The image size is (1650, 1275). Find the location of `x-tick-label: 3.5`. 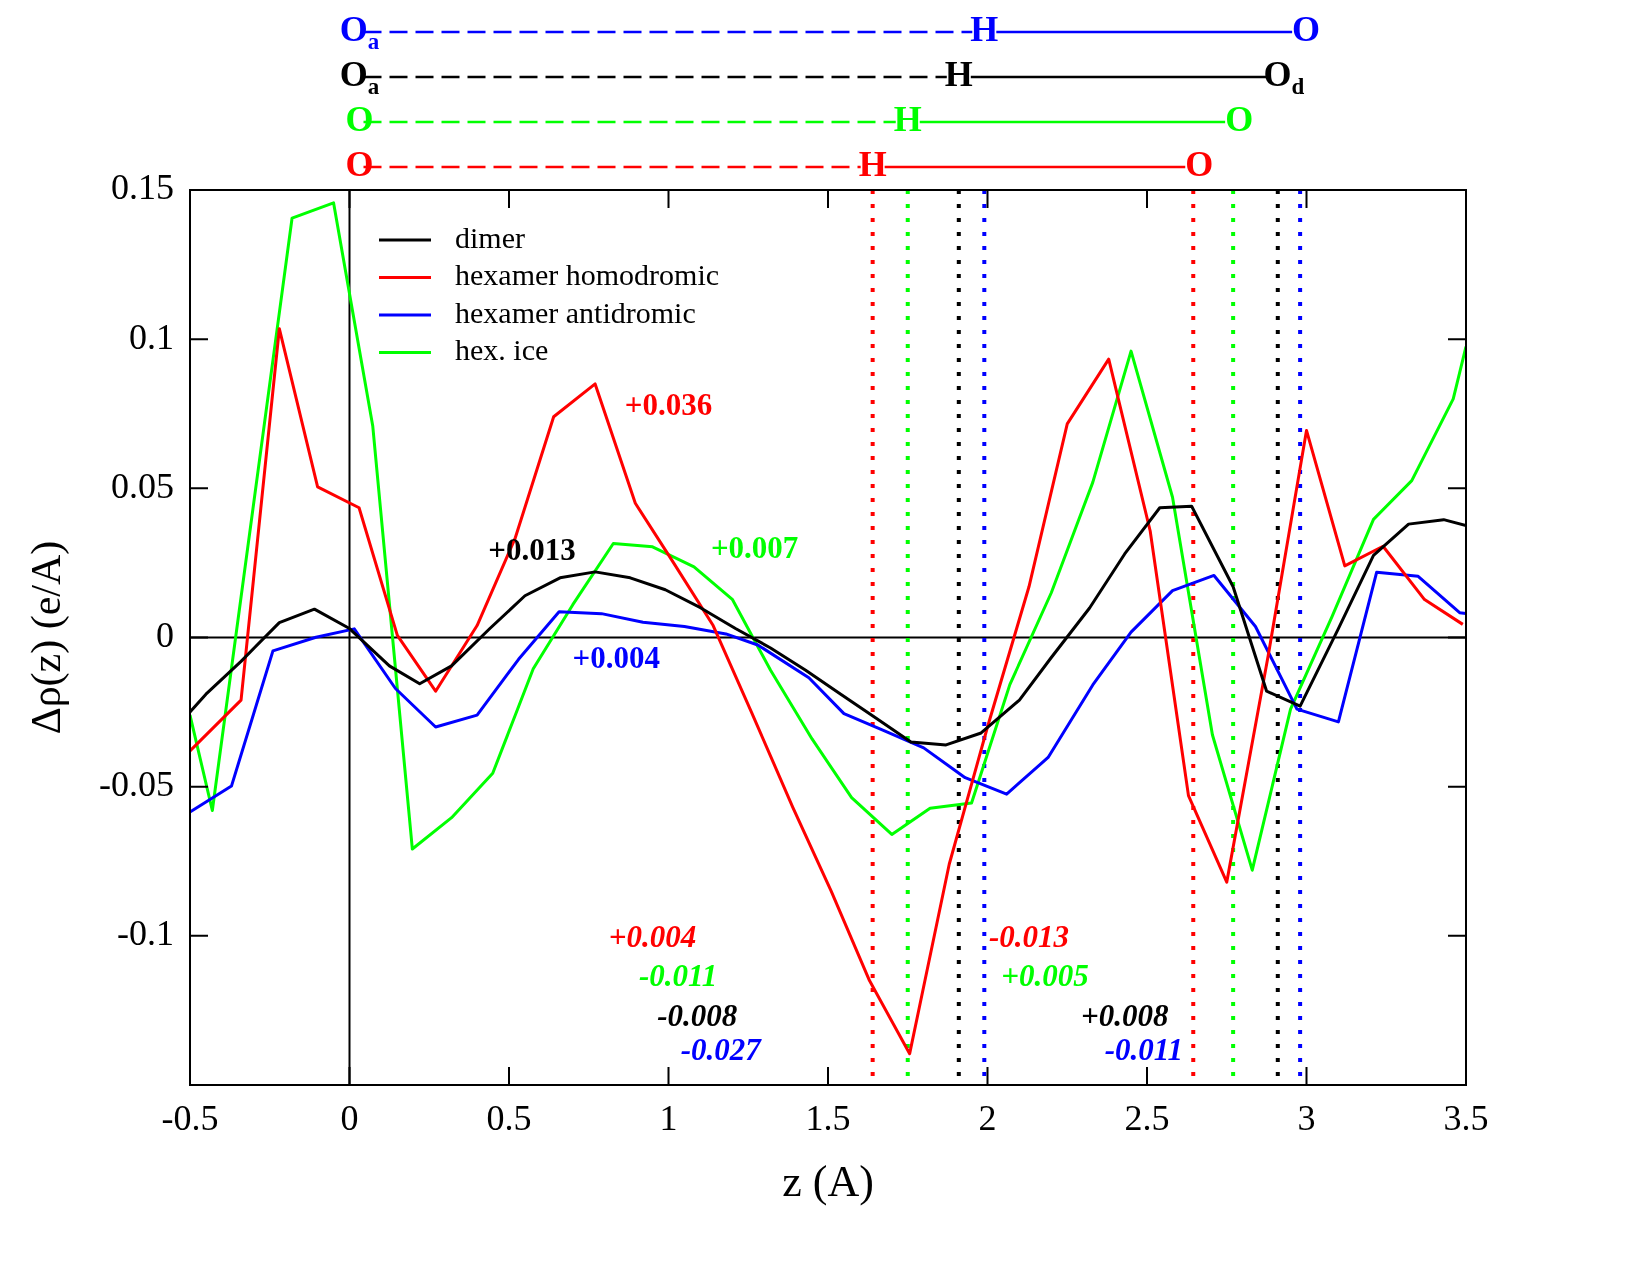

x-tick-label: 3.5 is located at coordinates (1466, 1118).